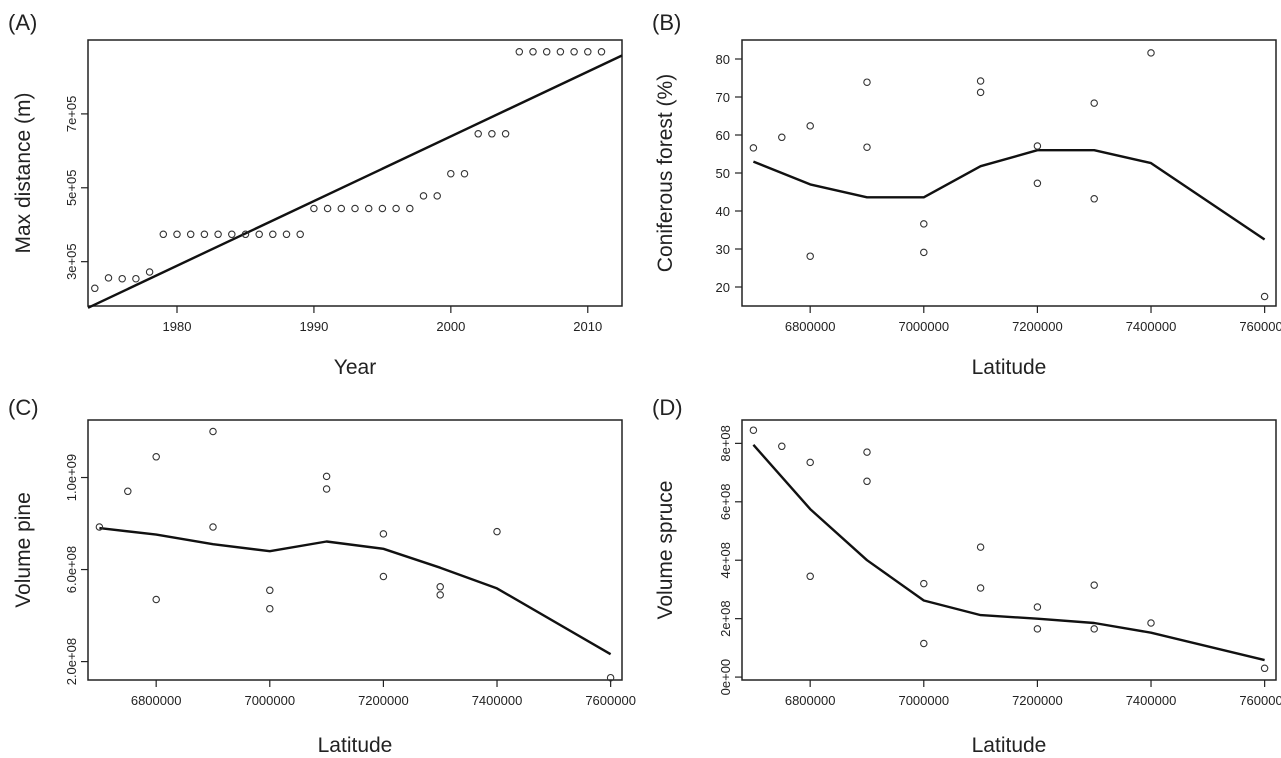 The image size is (1281, 758). What do you see at coordinates (355, 367) in the screenshot?
I see `panel-a-x-axis-title: Year` at bounding box center [355, 367].